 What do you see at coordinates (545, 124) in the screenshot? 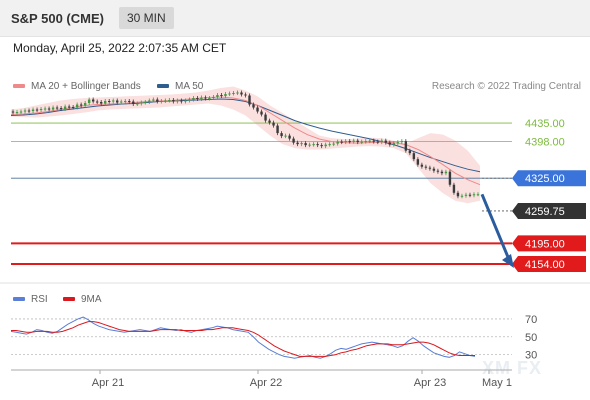
I see `level-label-4435.00: 4435.00` at bounding box center [545, 124].